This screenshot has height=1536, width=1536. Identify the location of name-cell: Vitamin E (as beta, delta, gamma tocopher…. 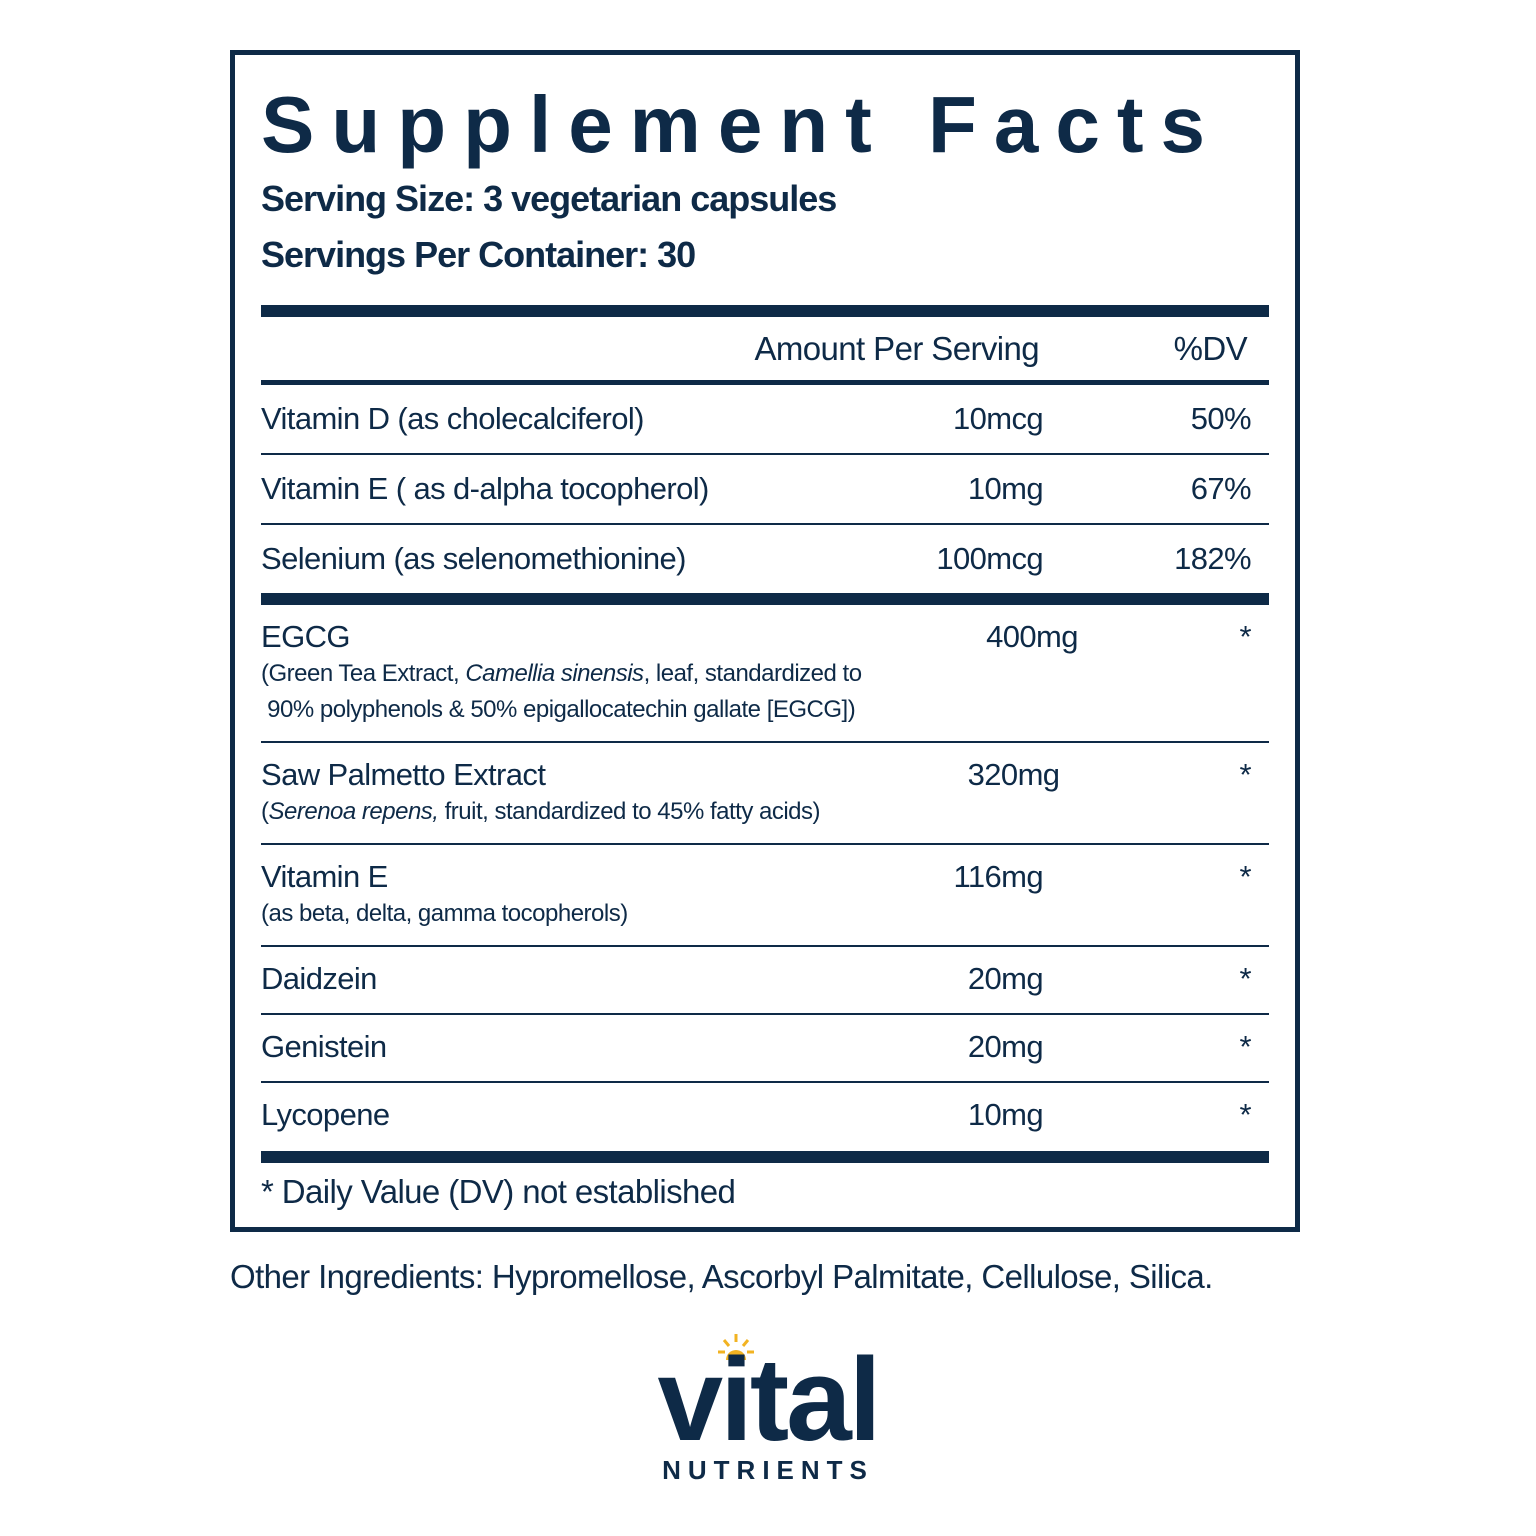
(522, 895).